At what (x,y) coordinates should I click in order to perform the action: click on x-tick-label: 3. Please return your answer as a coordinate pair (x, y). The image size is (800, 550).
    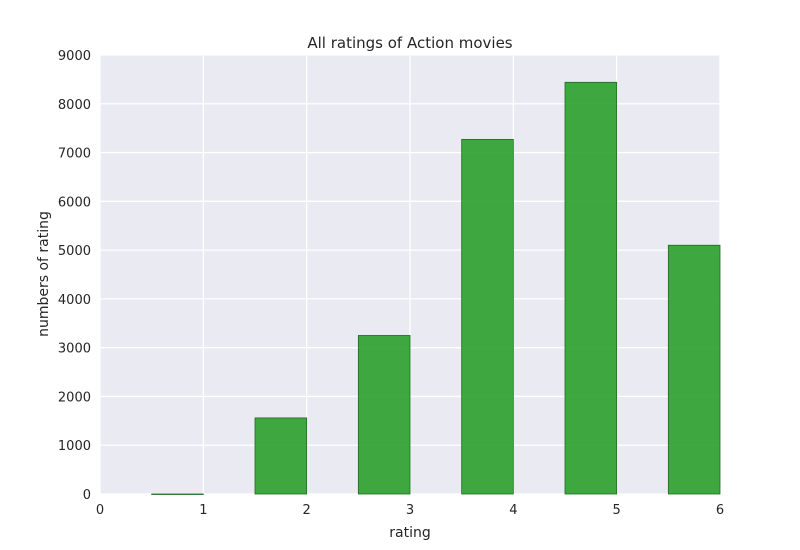
    Looking at the image, I should click on (410, 510).